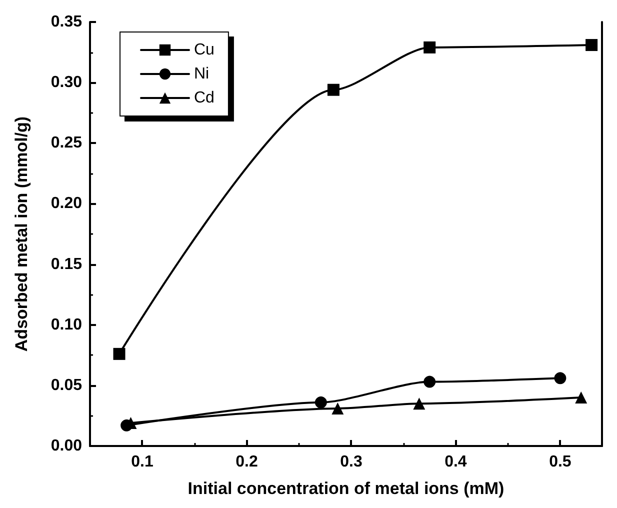  I want to click on x-tick-label: 0.2, so click(247, 462).